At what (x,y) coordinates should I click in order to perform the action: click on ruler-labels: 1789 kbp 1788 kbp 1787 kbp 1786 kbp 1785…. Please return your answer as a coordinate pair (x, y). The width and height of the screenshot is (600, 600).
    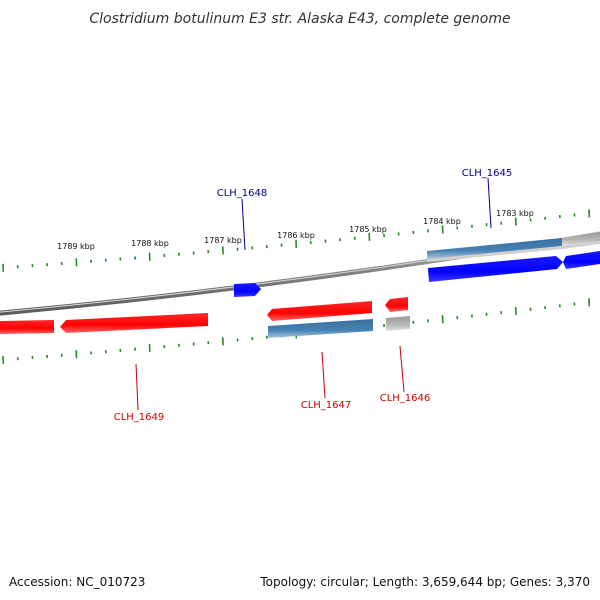
    Looking at the image, I should click on (295, 230).